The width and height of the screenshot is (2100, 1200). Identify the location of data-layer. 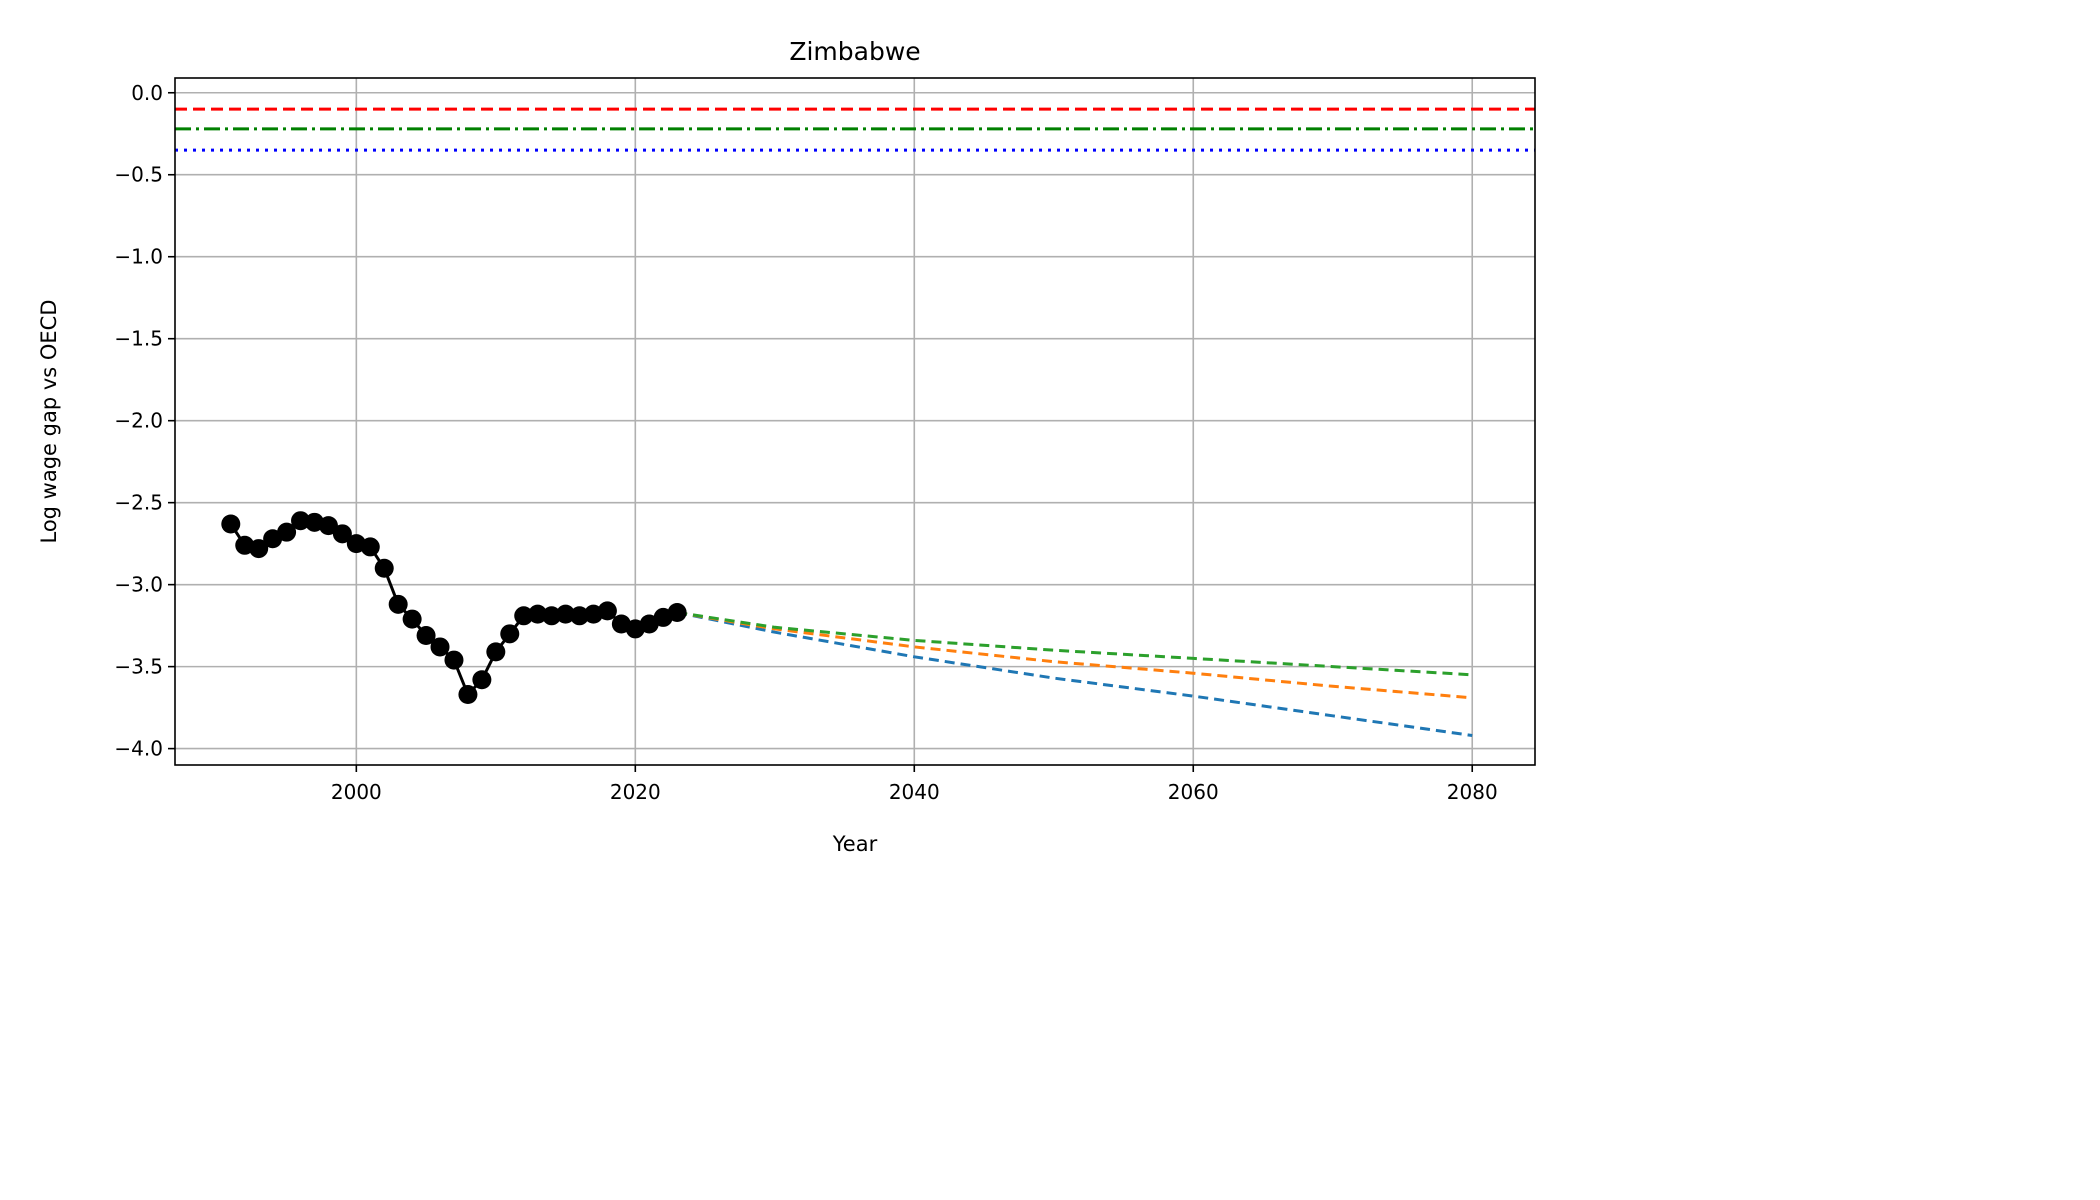
(847, 624).